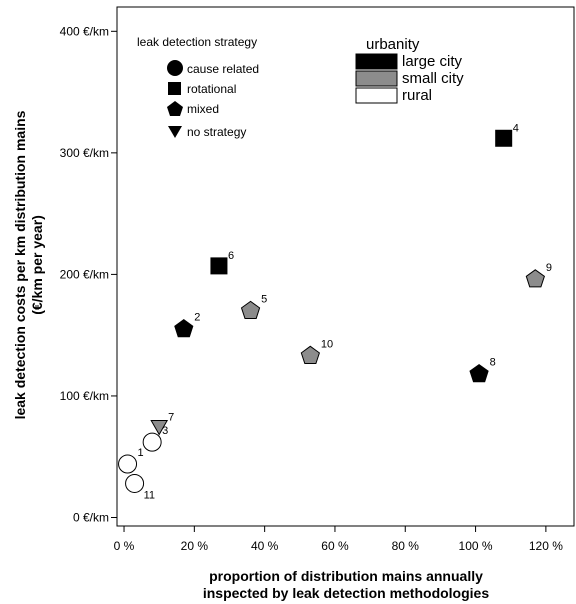 The height and width of the screenshot is (604, 576). What do you see at coordinates (84, 274) in the screenshot?
I see `y-tick-label: 200 €/km` at bounding box center [84, 274].